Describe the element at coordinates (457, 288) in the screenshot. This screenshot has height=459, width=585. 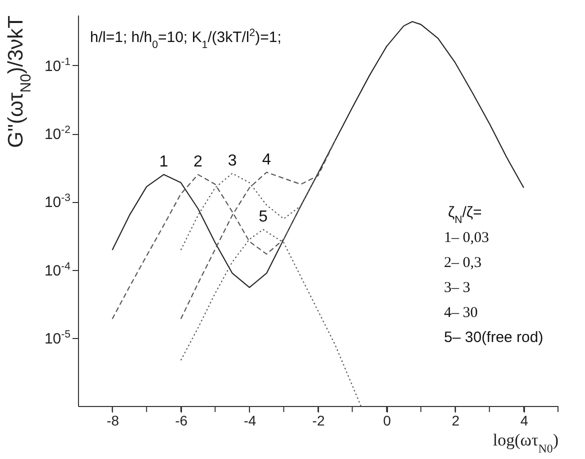
I see `annotation: 3– 3` at that location.